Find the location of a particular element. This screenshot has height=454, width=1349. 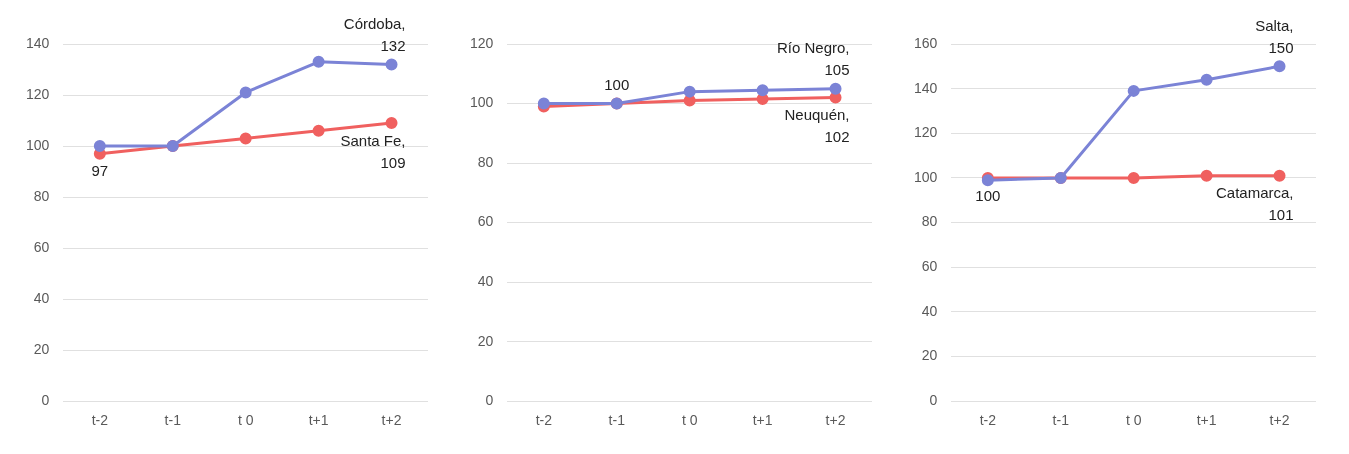

data-label: 105 is located at coordinates (837, 70).